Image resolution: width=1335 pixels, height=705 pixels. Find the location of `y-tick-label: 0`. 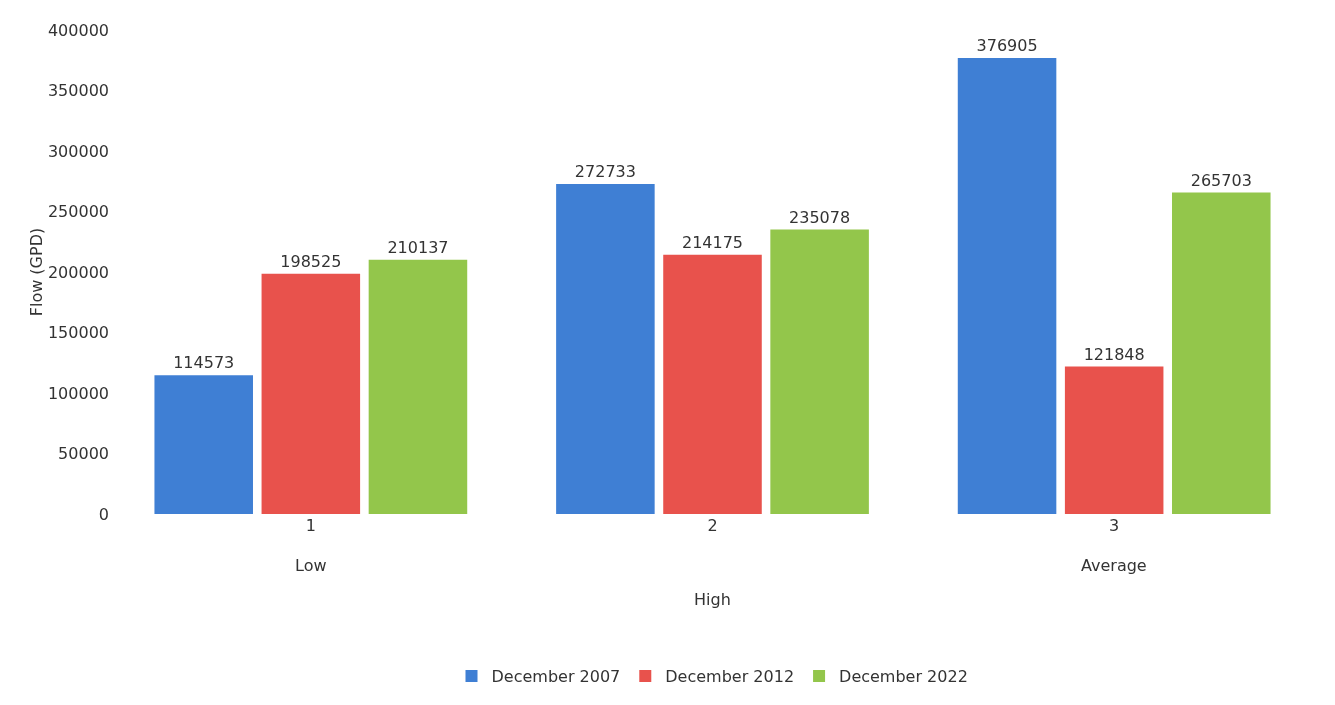

y-tick-label: 0 is located at coordinates (103, 514).